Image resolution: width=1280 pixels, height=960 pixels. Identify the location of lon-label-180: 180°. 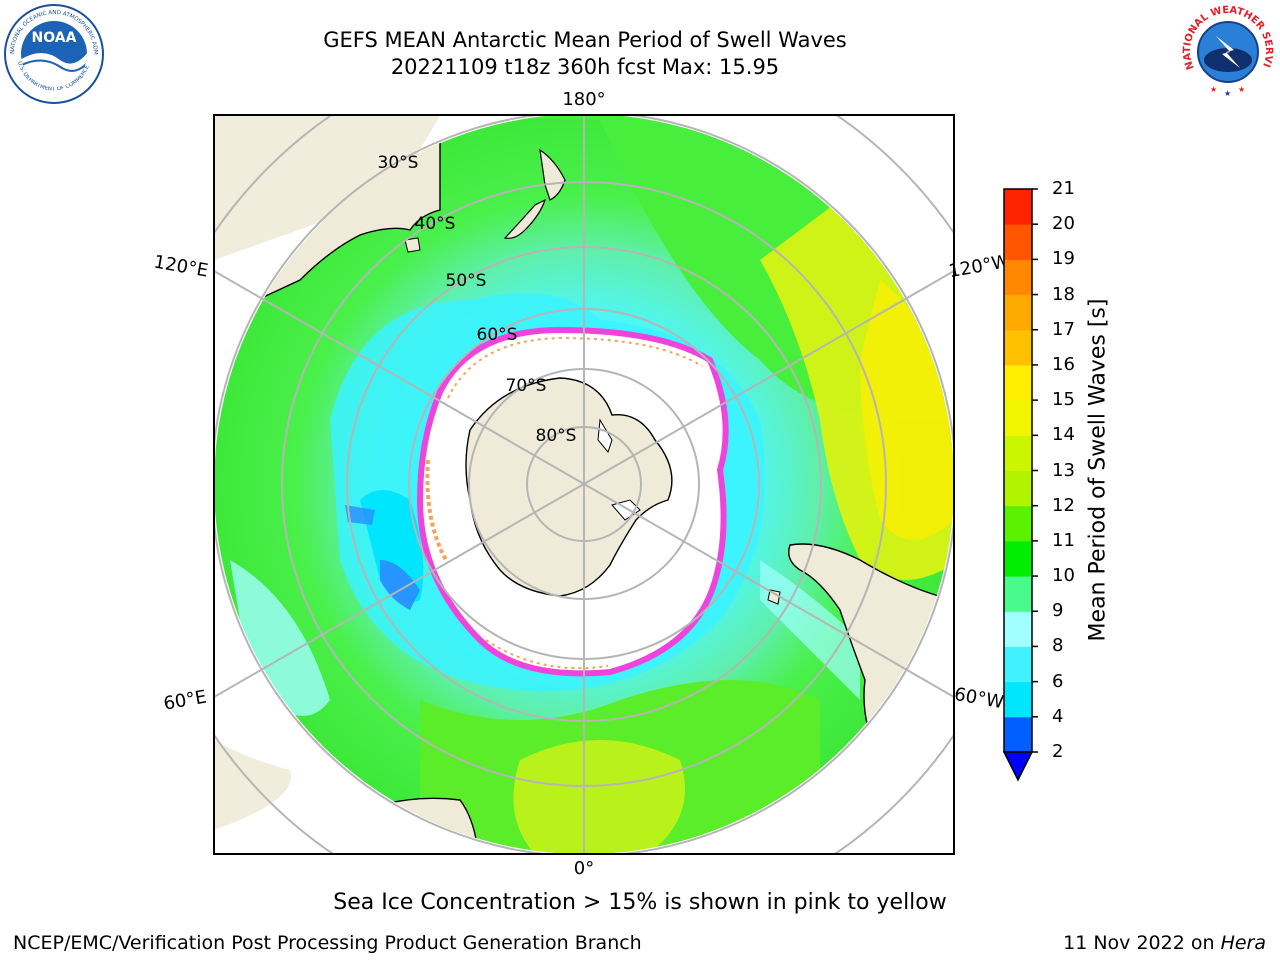
(583, 99).